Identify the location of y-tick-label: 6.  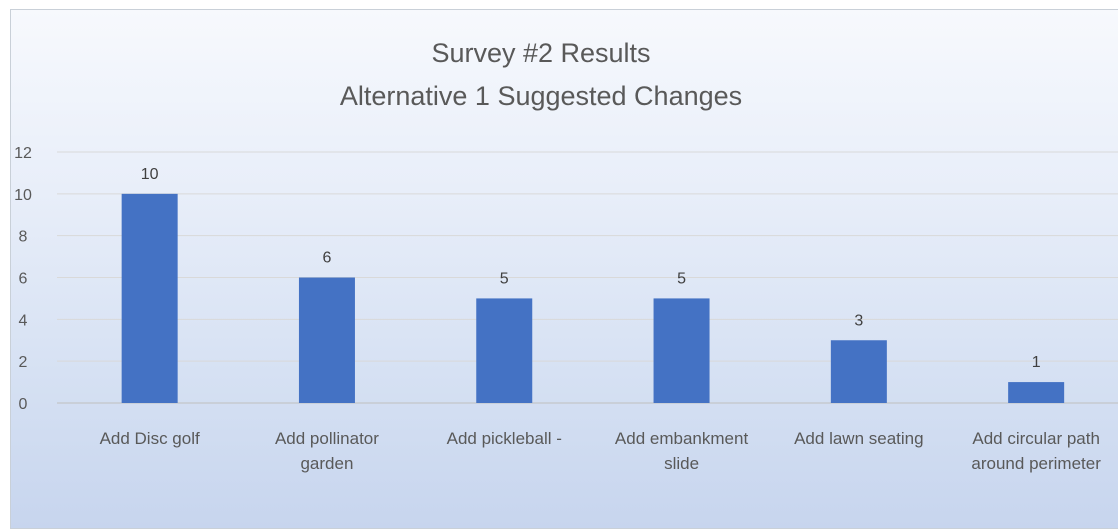
(23, 279).